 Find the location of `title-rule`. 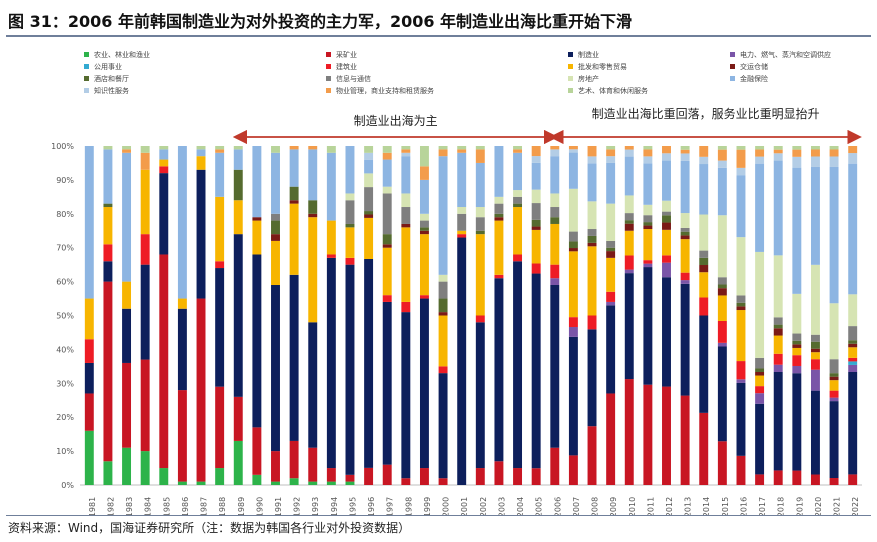

title-rule is located at coordinates (438, 36).